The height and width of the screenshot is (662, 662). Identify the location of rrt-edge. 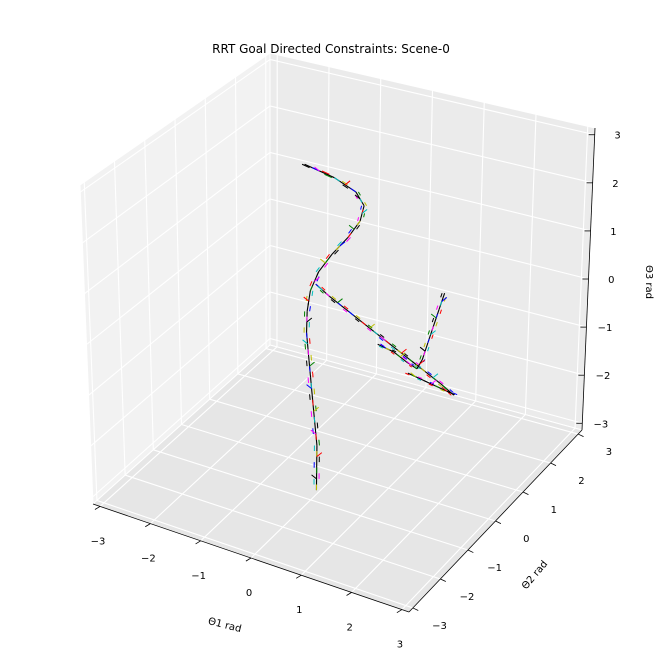
(419, 364).